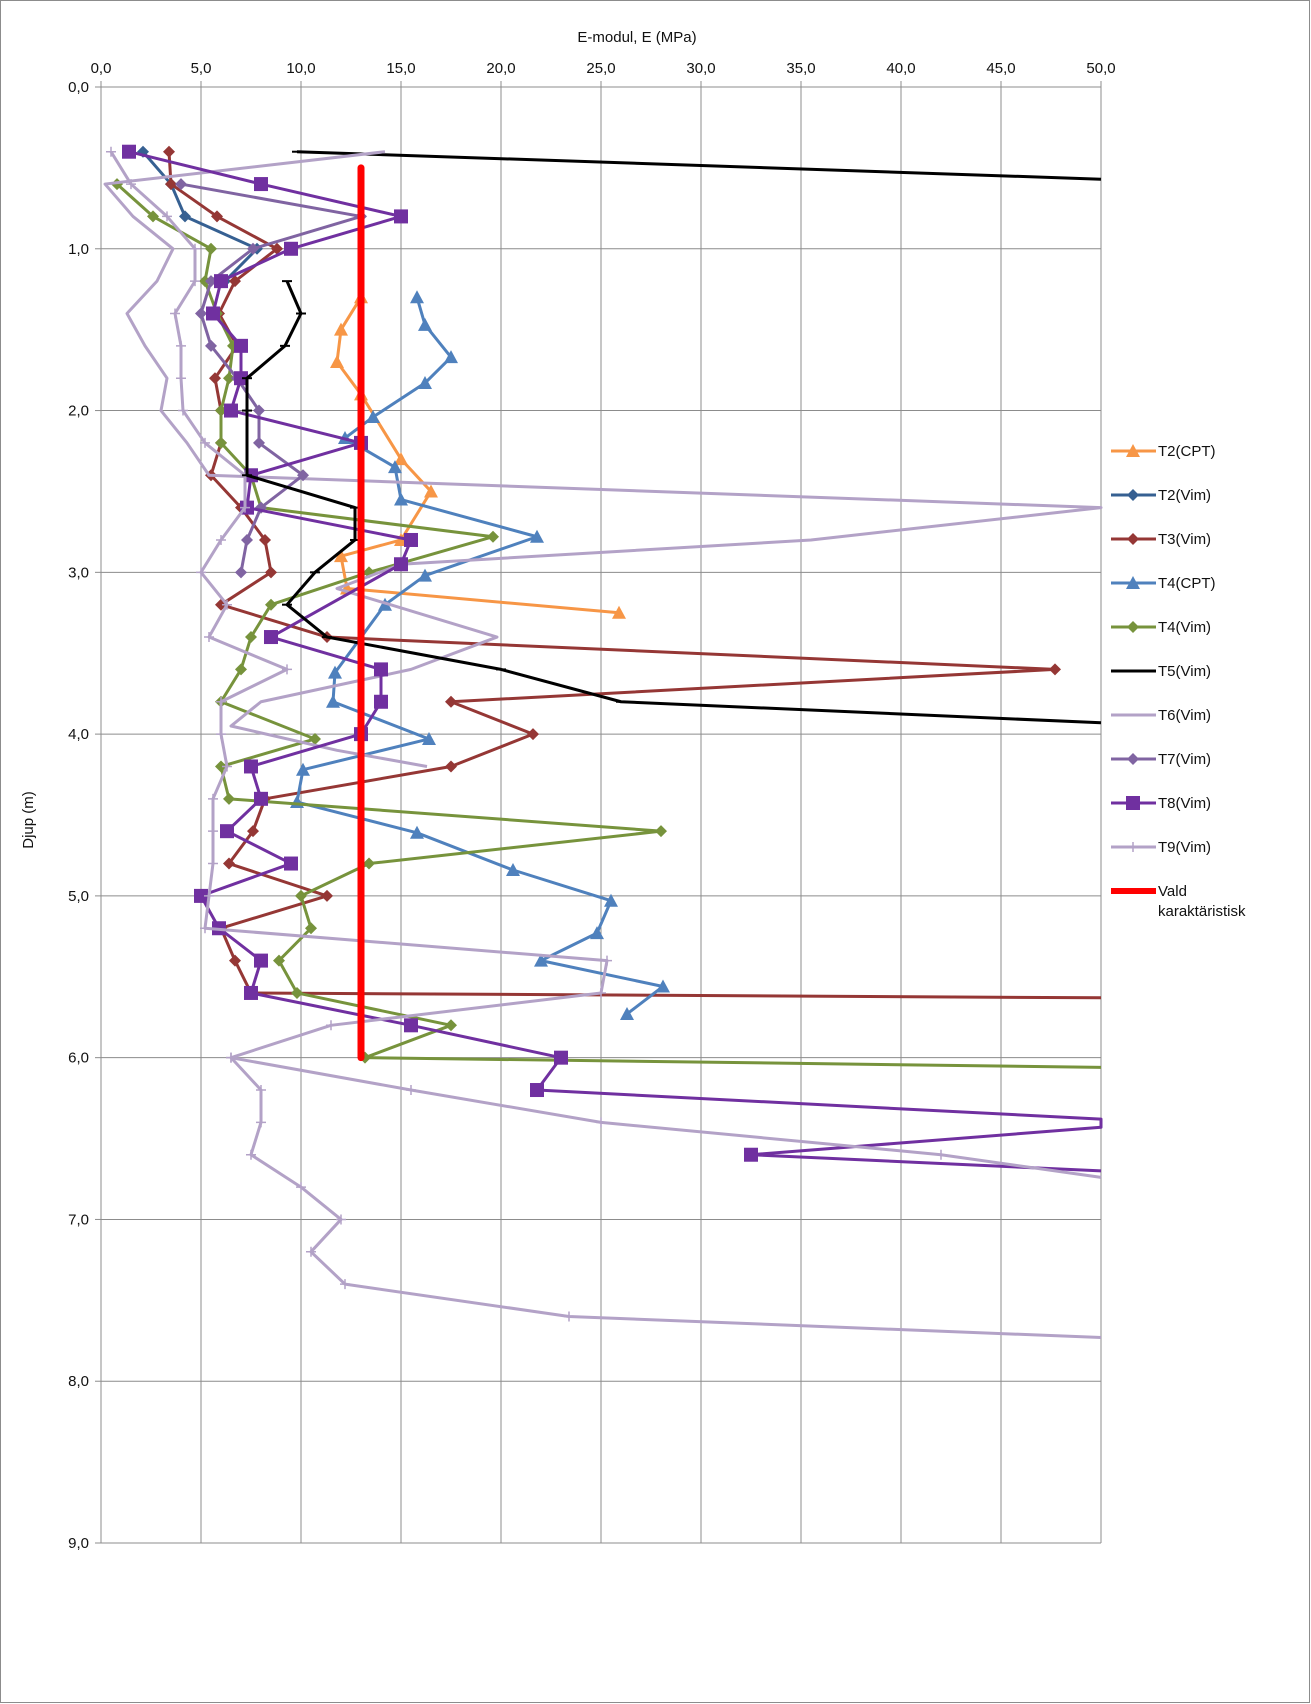 This screenshot has height=1704, width=1311. I want to click on legend-item: T4(Vim), so click(1161, 627).